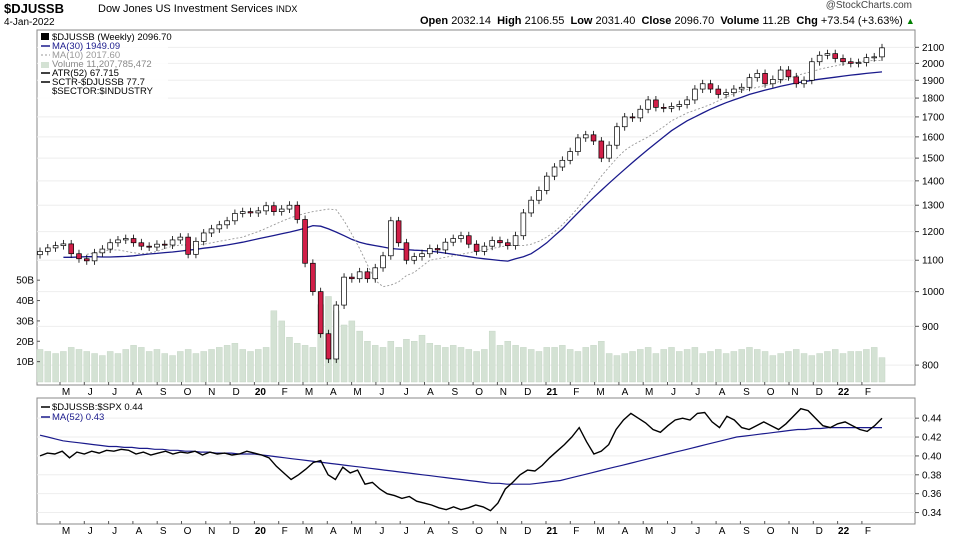  Describe the element at coordinates (85, 73) in the screenshot. I see `legend-atr: ATR(52) 67.715` at that location.